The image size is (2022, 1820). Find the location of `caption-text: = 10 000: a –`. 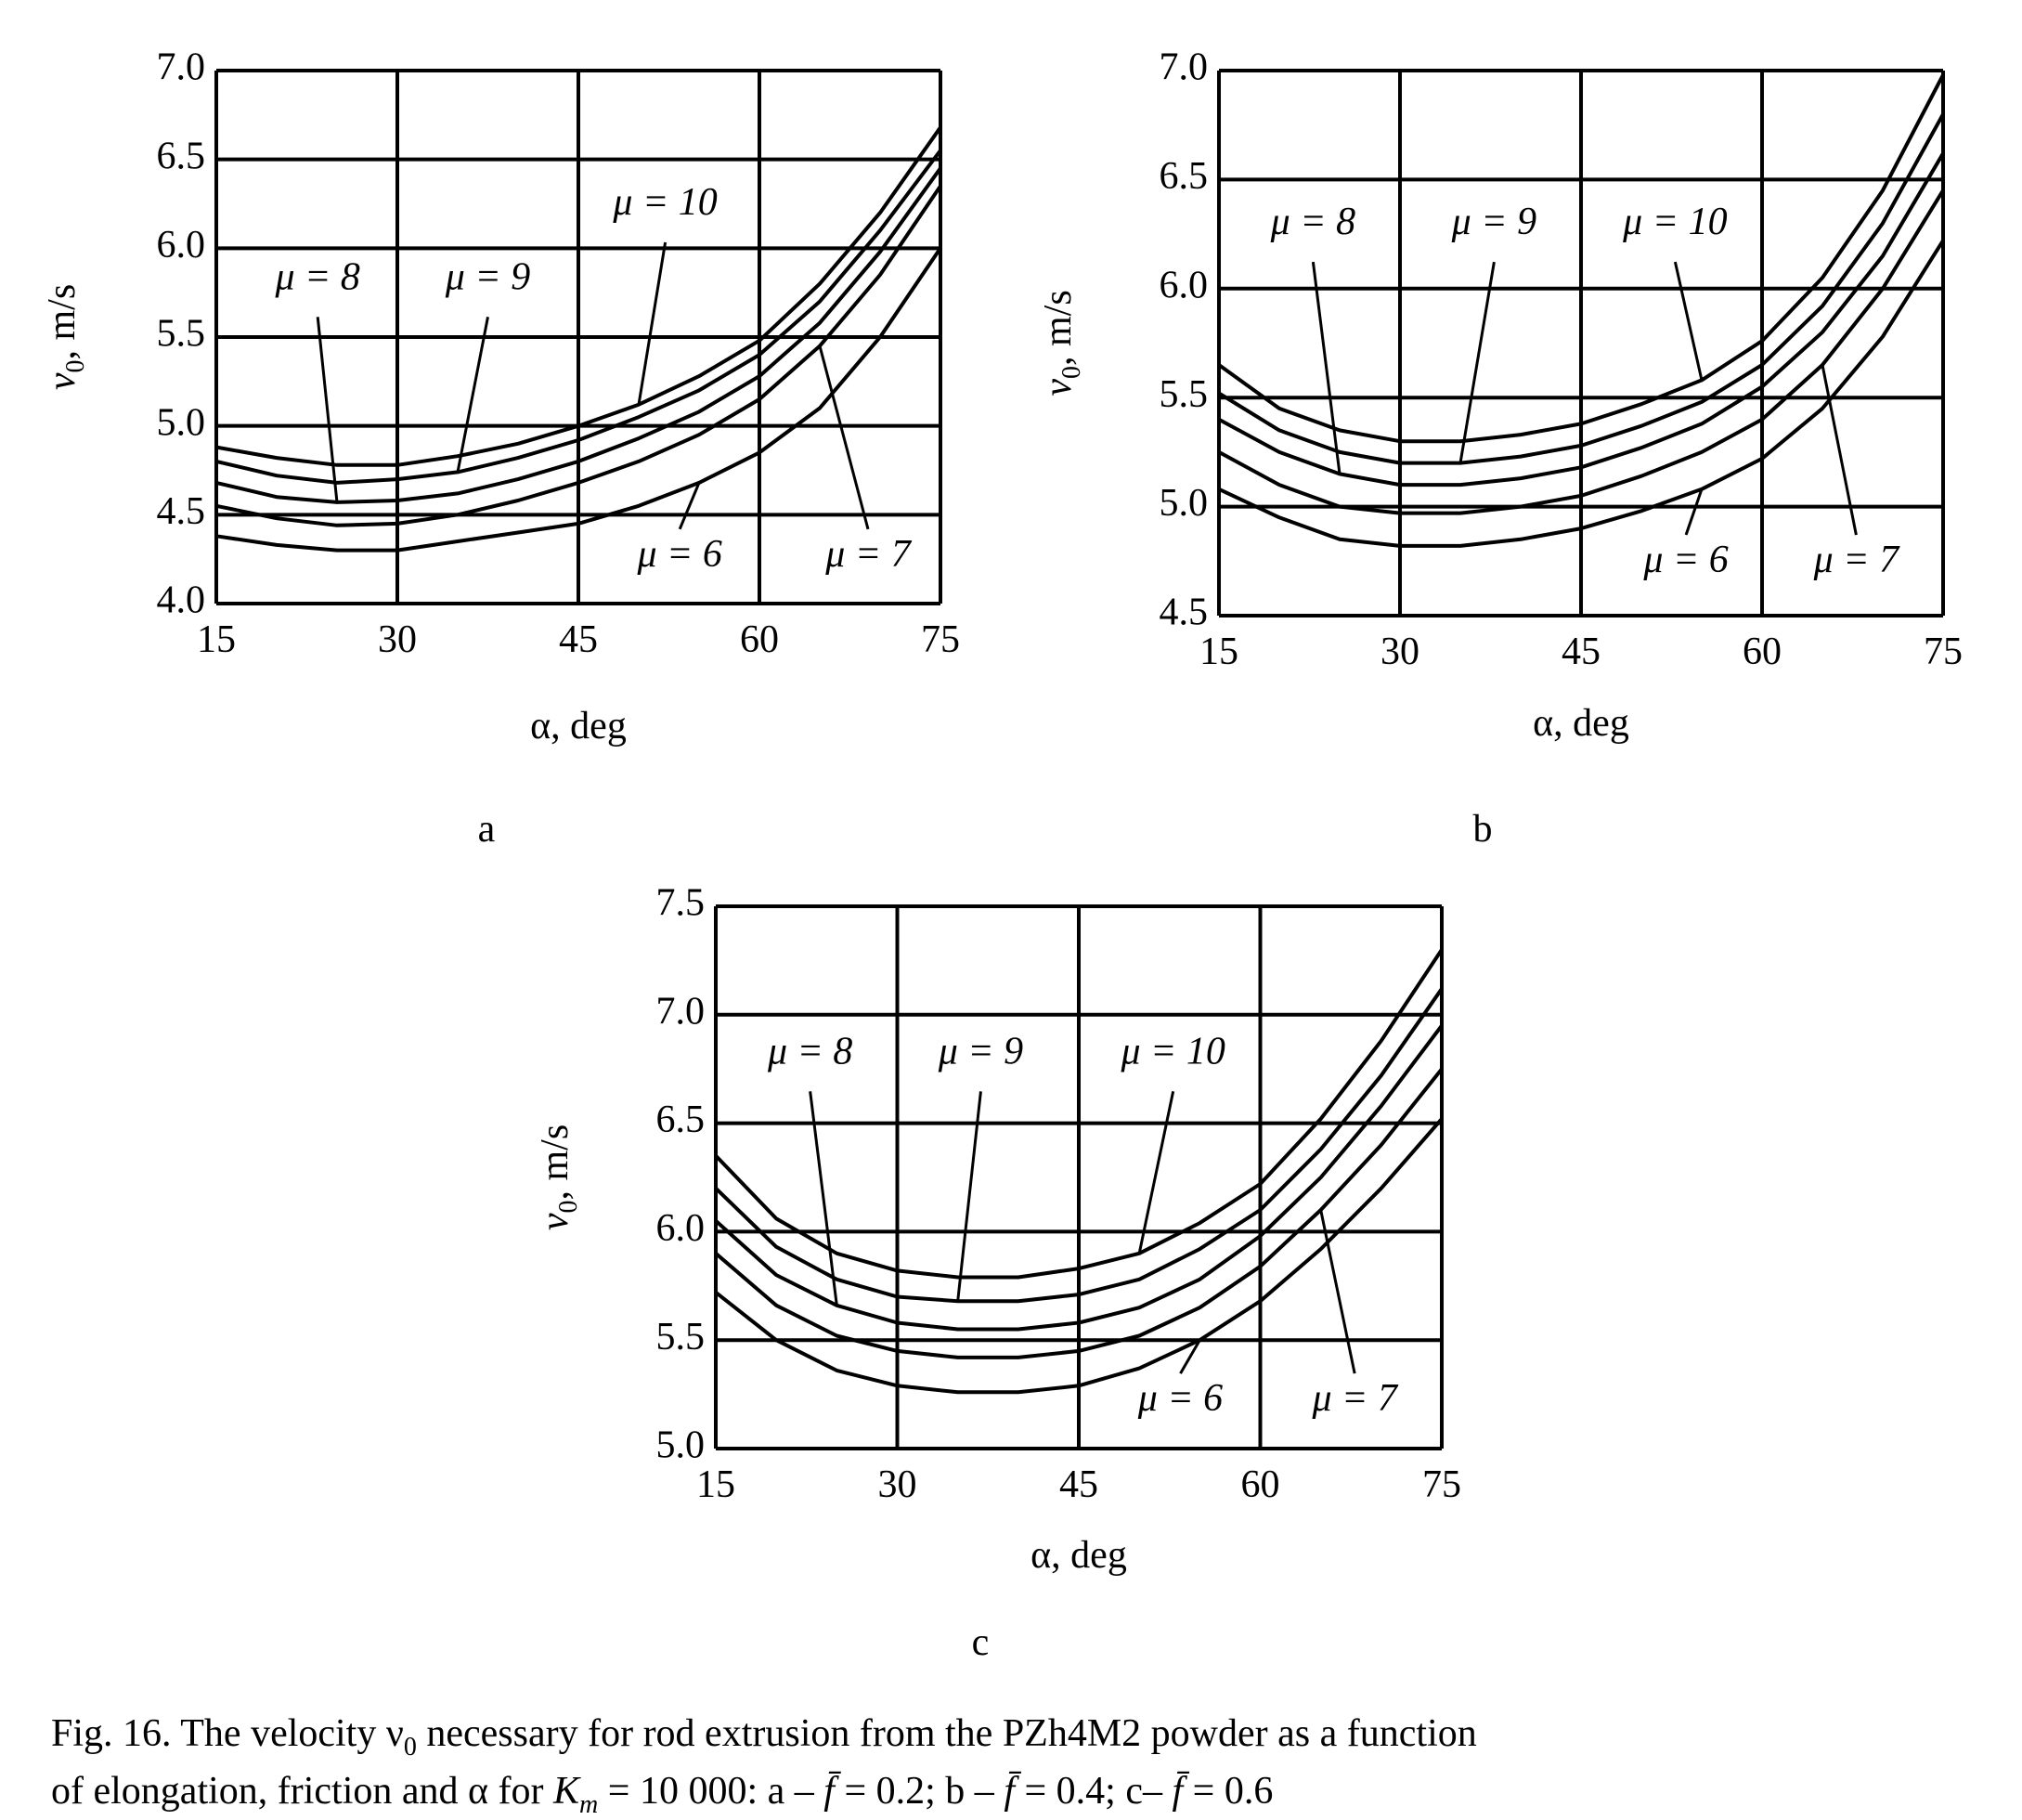

caption-text: = 10 000: a – is located at coordinates (711, 1791).